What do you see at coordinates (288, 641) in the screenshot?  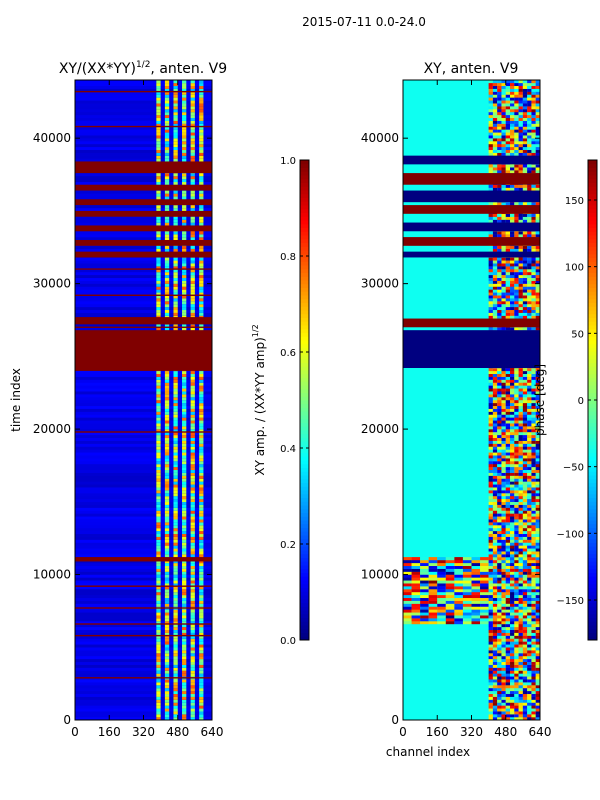 I see `colorbar-tick-label: 0.0` at bounding box center [288, 641].